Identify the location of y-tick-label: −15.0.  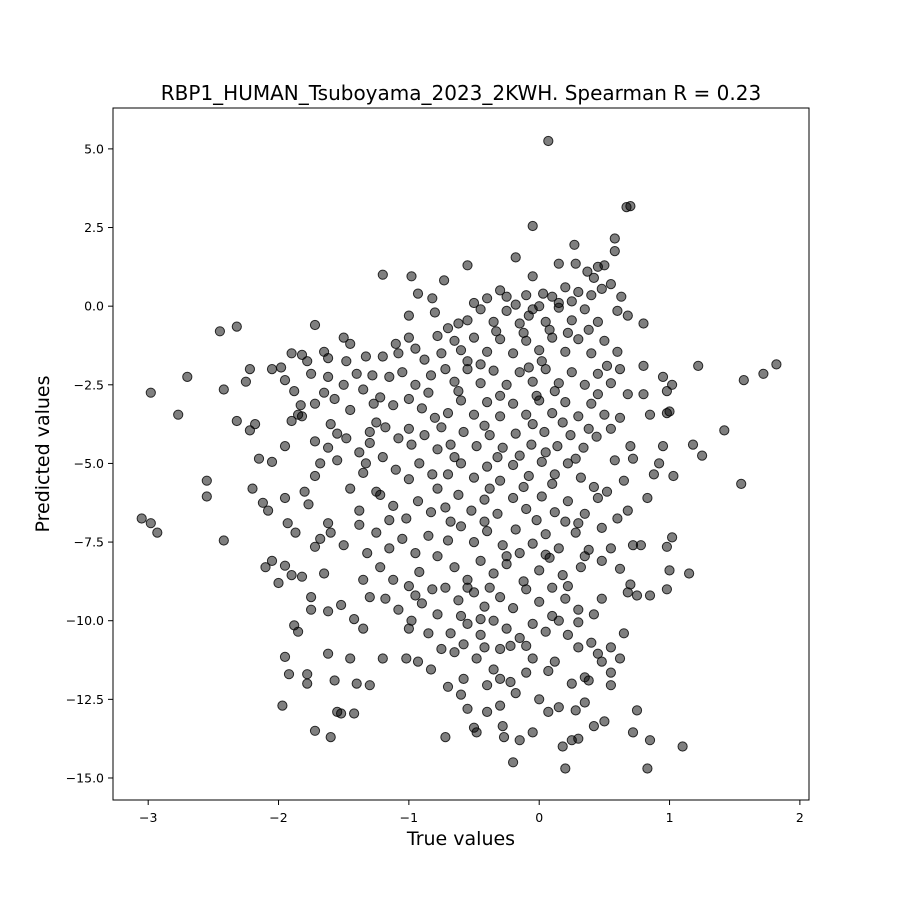
(85, 777).